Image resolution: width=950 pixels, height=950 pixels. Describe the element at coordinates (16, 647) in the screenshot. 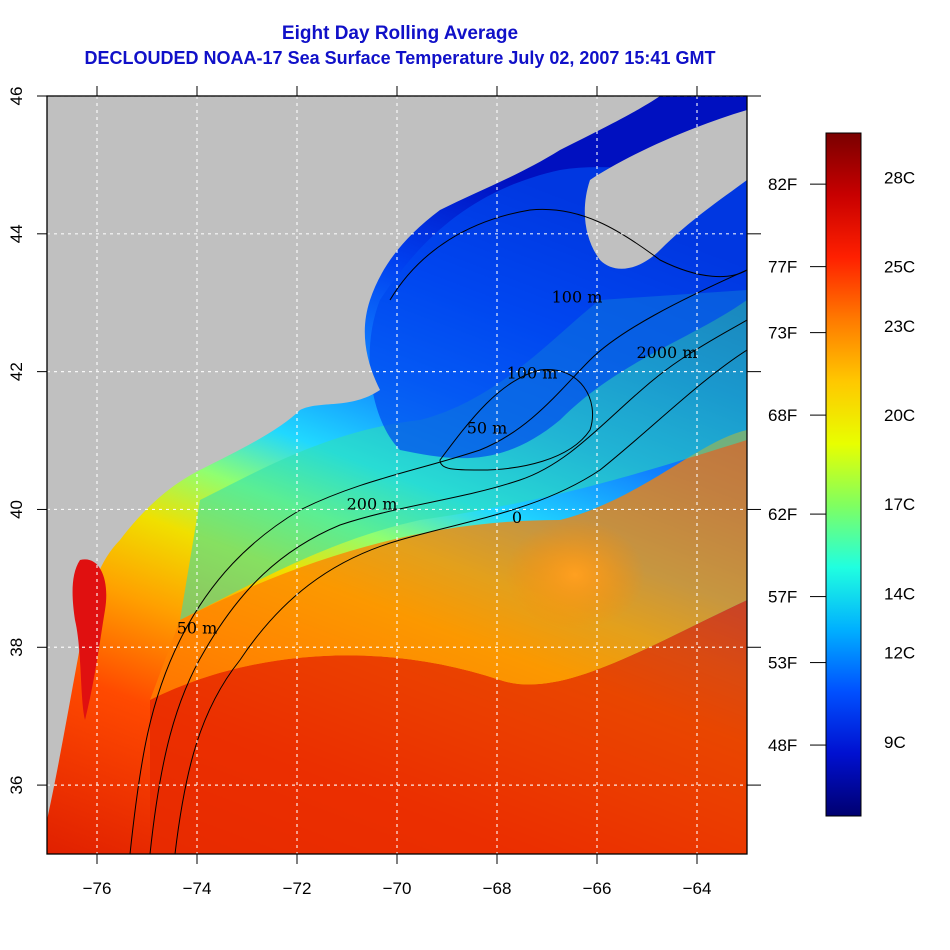

I see `y-tick-label-1: 38` at that location.